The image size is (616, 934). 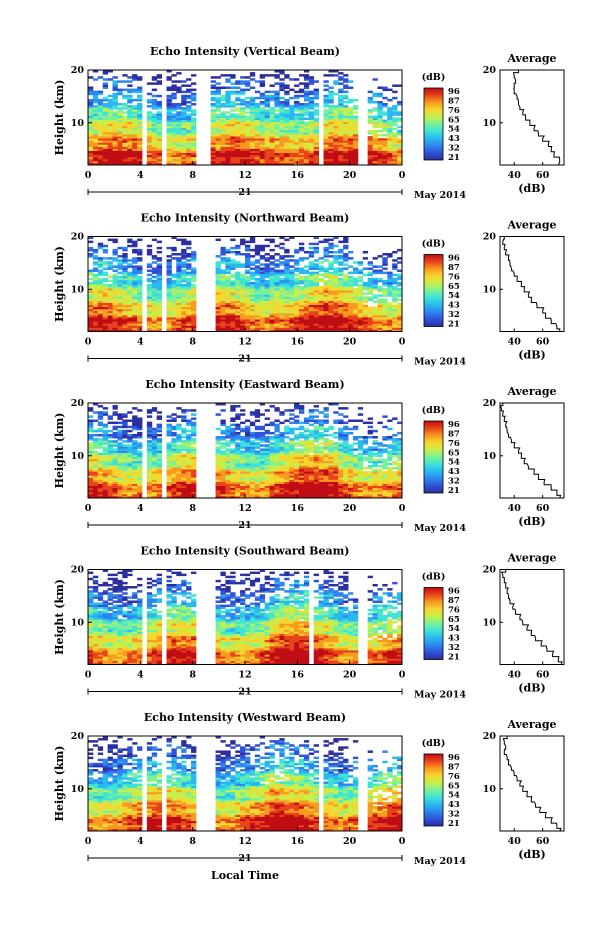 What do you see at coordinates (531, 58) in the screenshot?
I see `average-title: Average` at bounding box center [531, 58].